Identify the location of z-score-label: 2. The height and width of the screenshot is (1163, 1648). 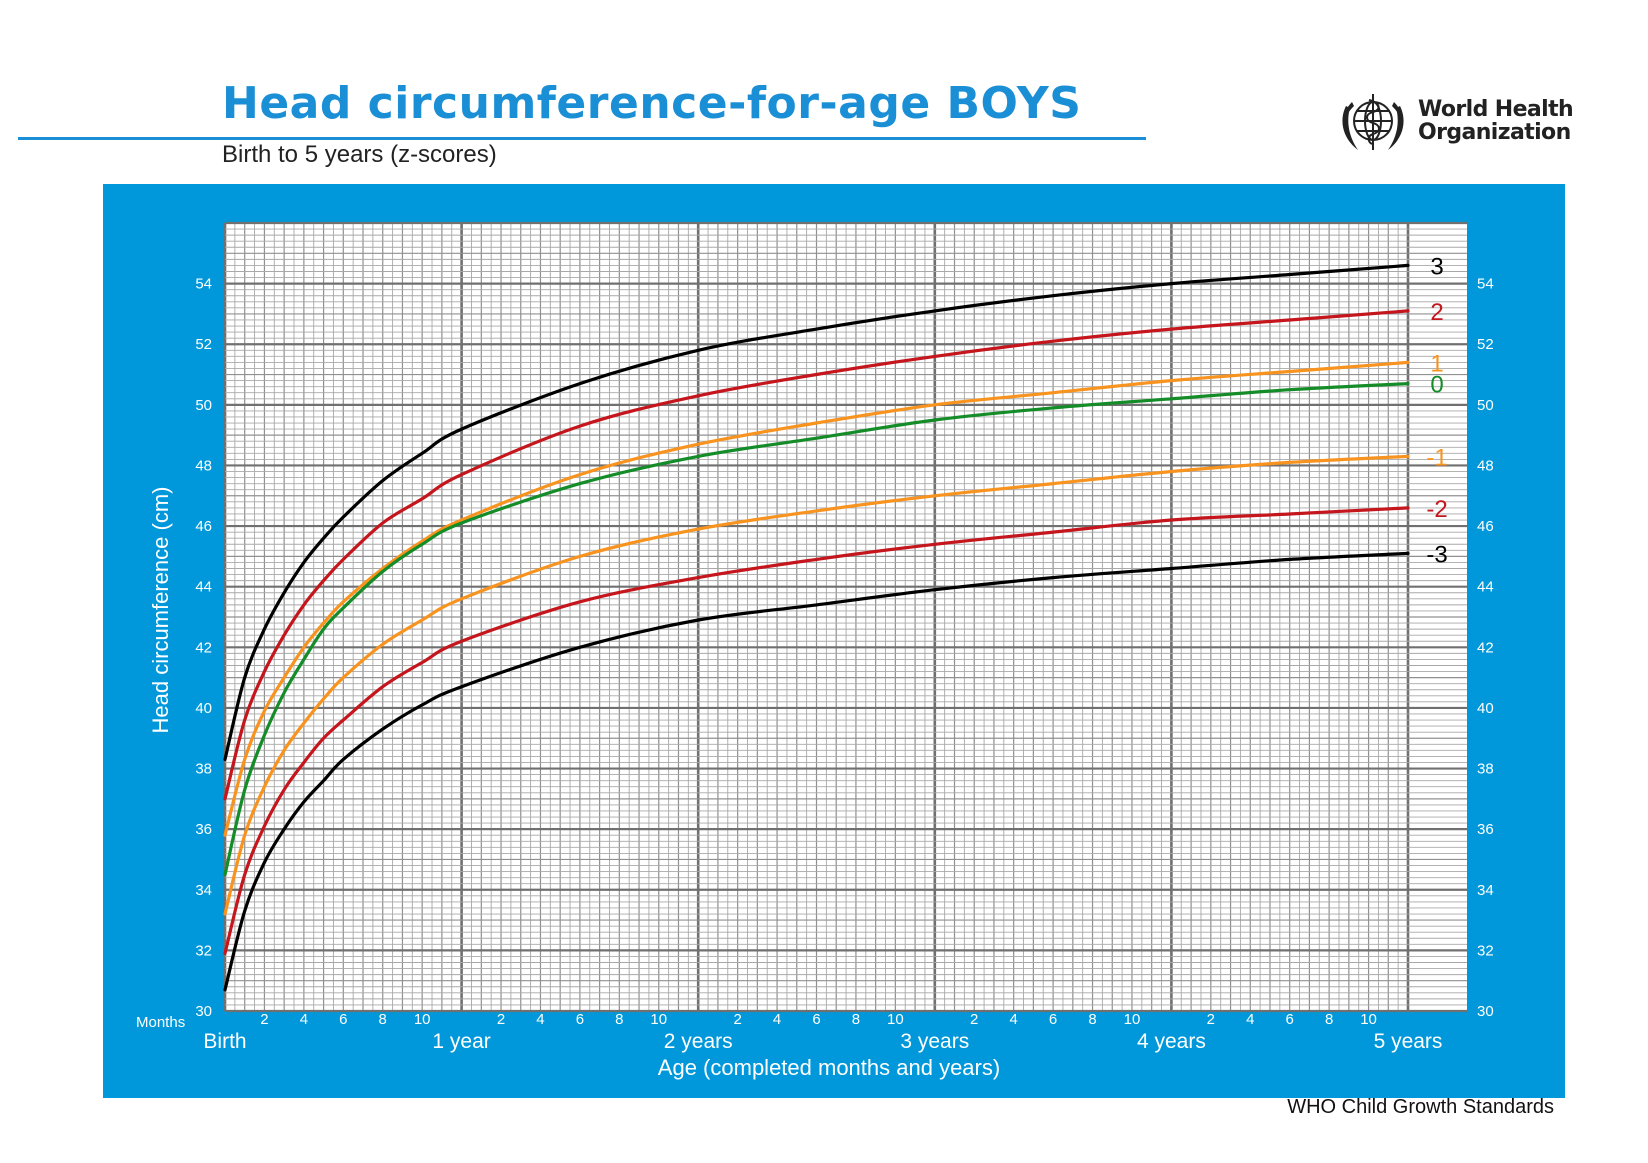
(1436, 312).